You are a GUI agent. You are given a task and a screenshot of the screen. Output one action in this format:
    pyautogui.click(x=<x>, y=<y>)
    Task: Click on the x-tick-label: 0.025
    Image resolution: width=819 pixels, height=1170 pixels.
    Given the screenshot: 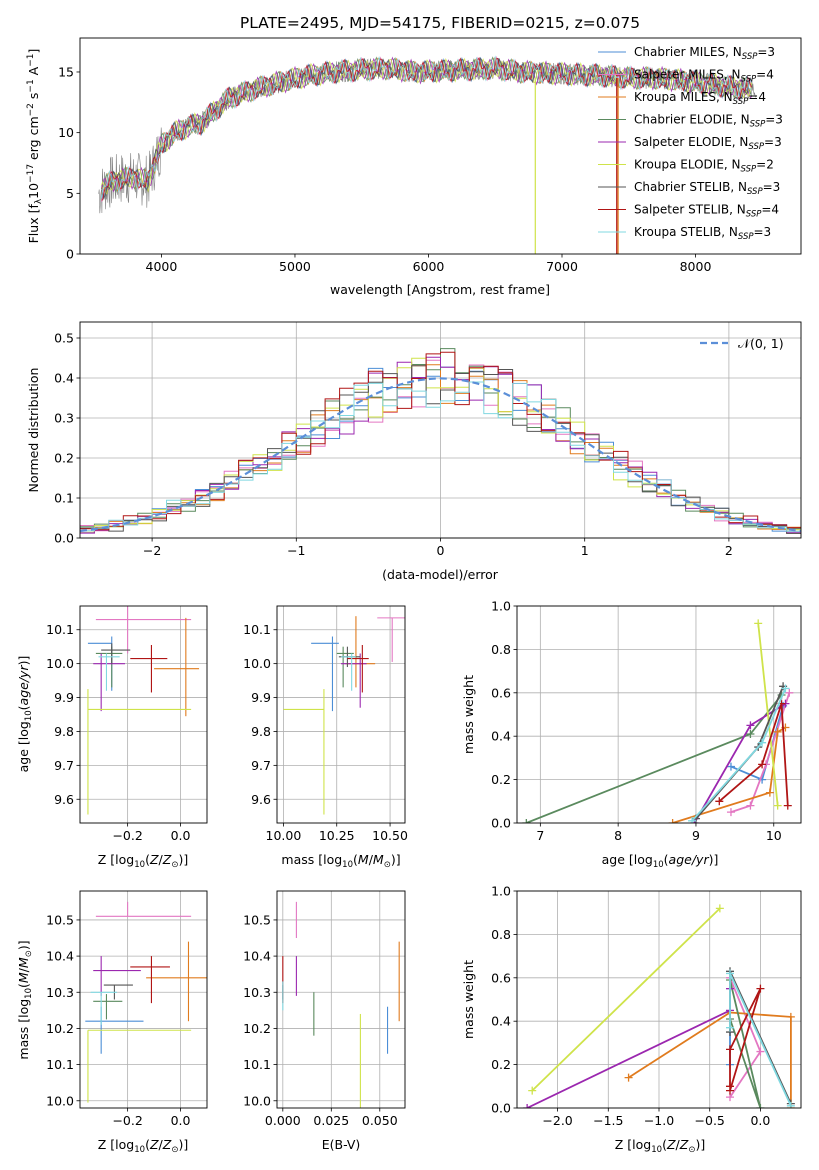 What is the action you would take?
    pyautogui.click(x=331, y=1120)
    